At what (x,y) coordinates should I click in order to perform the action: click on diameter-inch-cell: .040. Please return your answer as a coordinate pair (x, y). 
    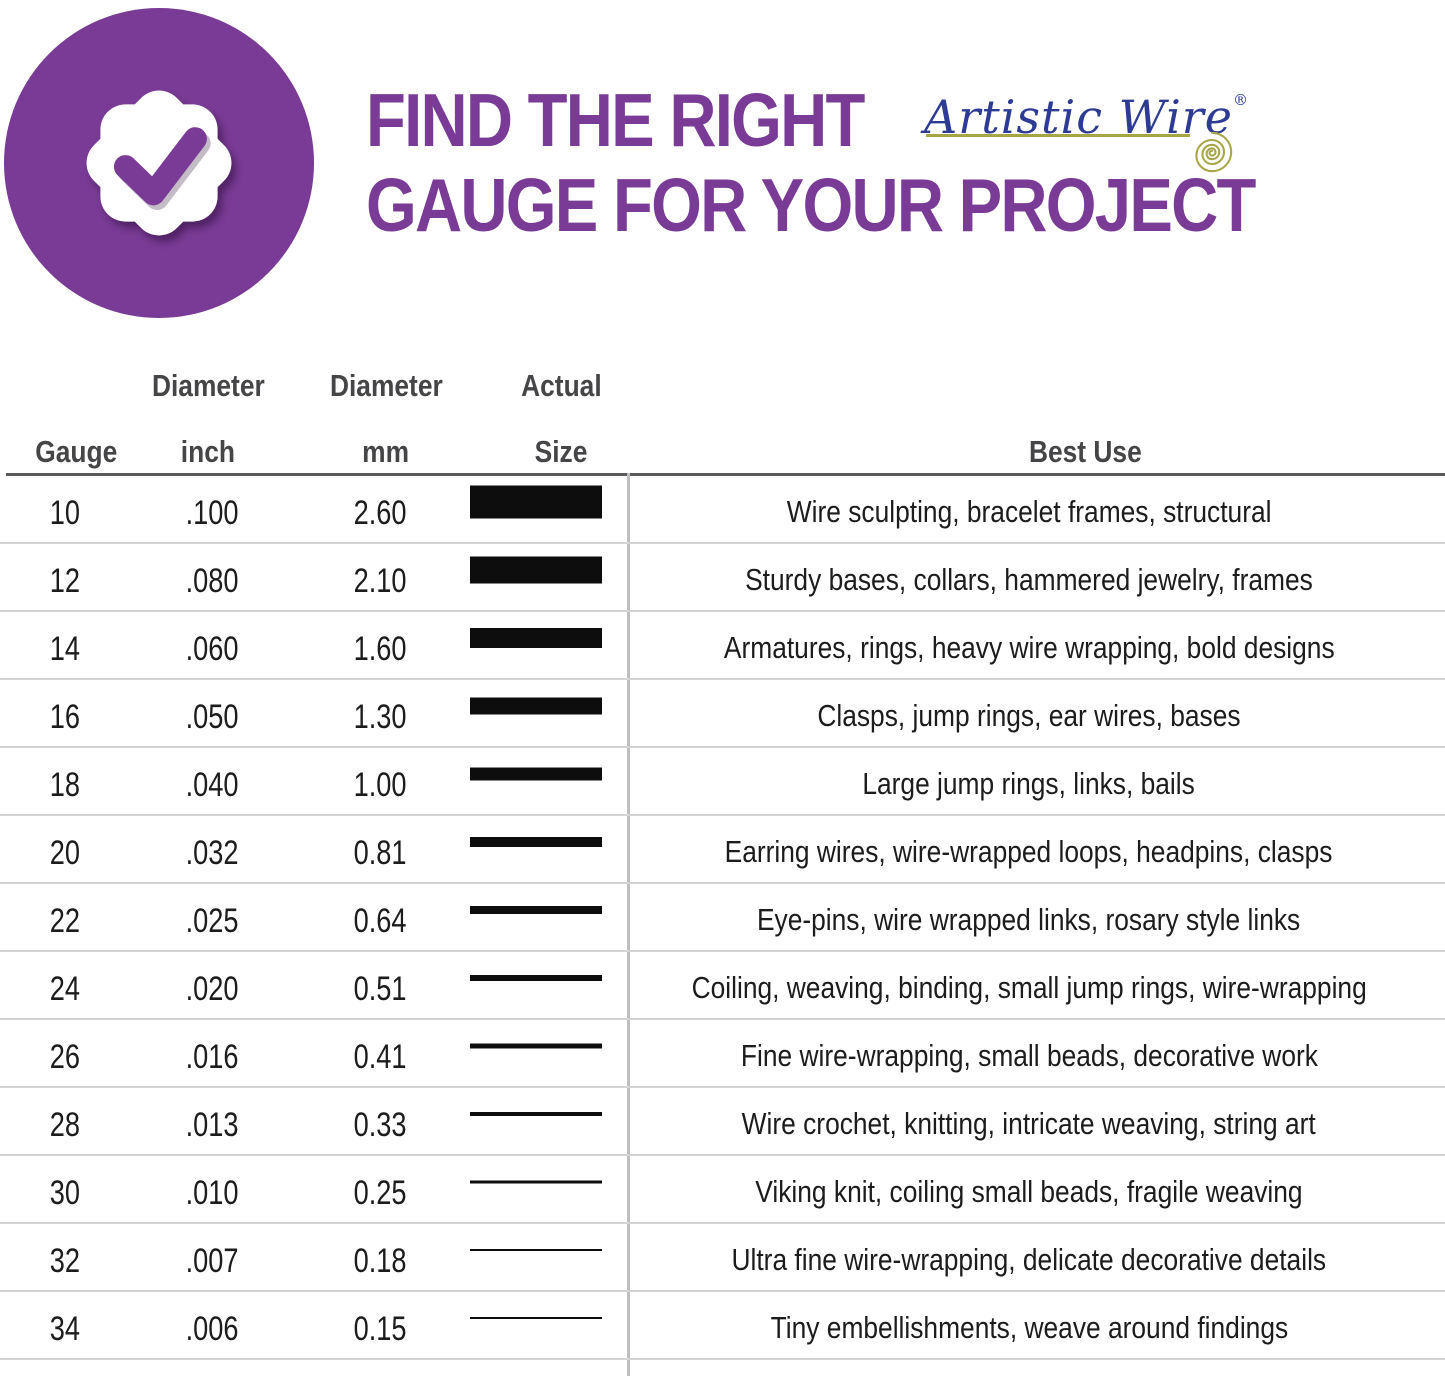
    Looking at the image, I should click on (212, 784).